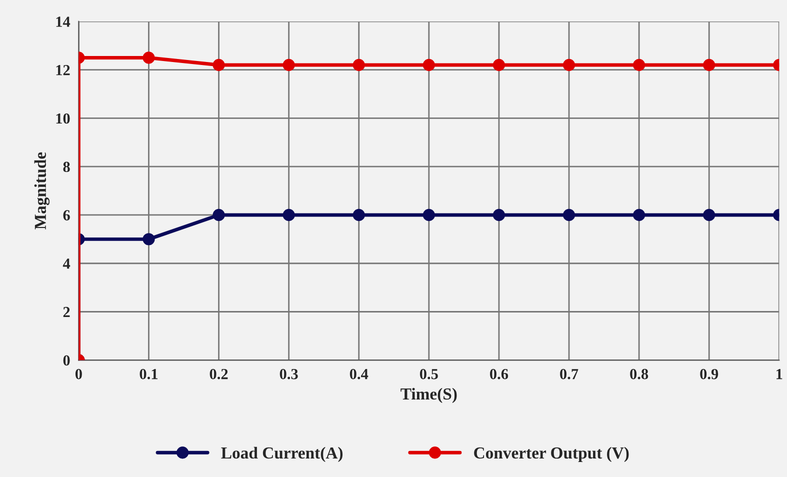 The image size is (787, 477). I want to click on legend-label: Load Current(A), so click(282, 454).